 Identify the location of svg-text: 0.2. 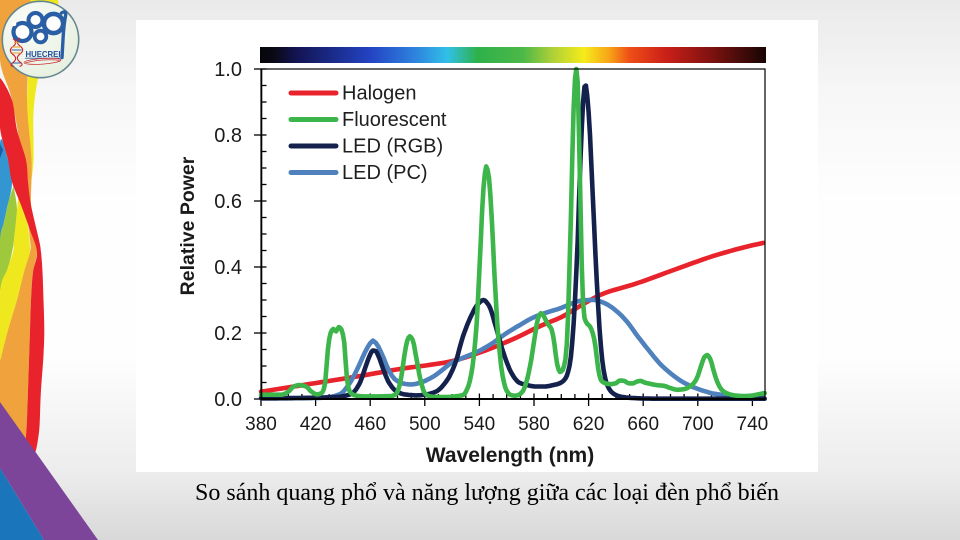
(228, 334).